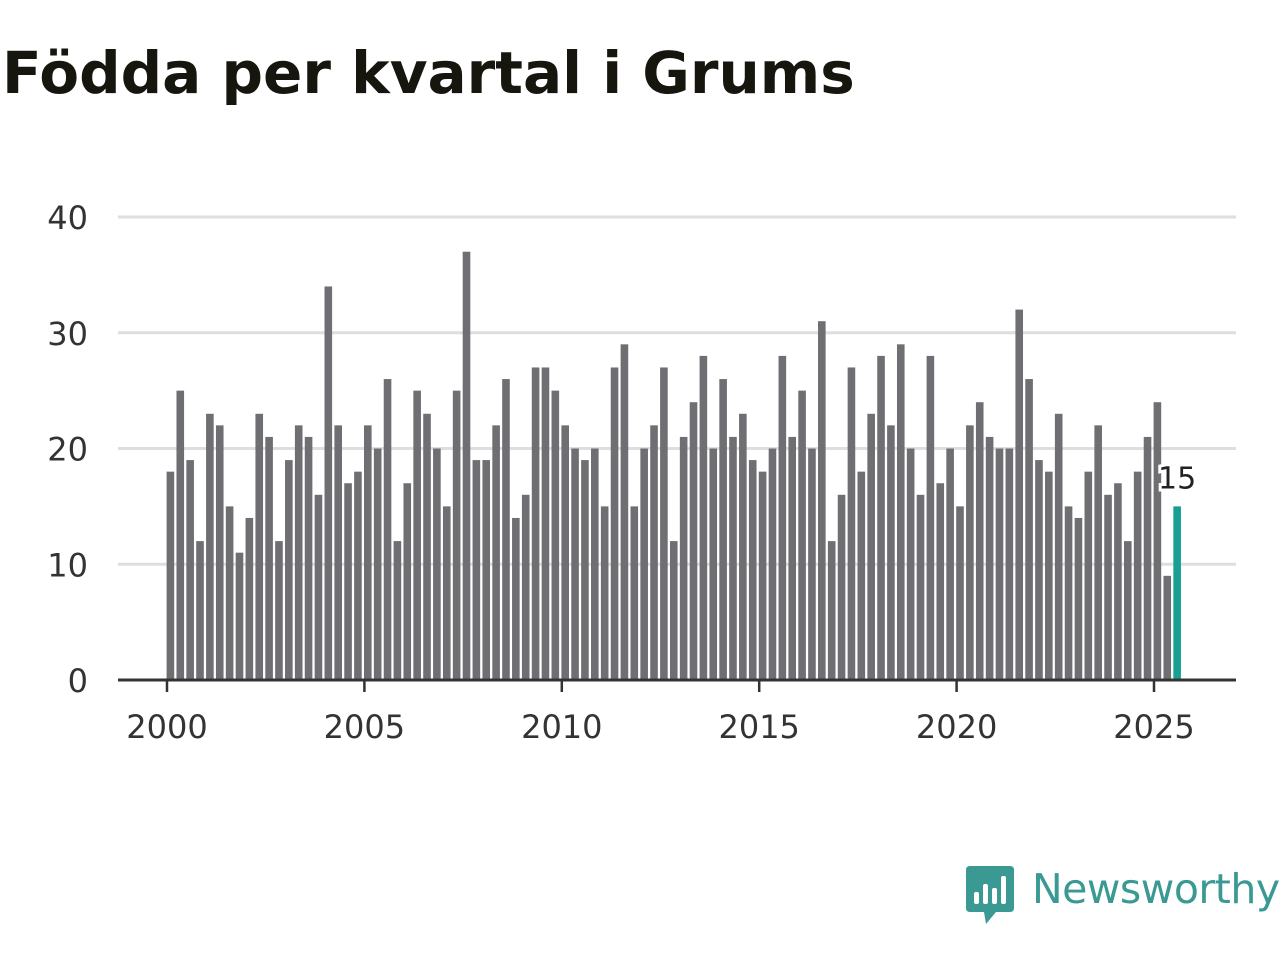 The width and height of the screenshot is (1280, 960). I want to click on y-tick-label: 30, so click(67, 334).